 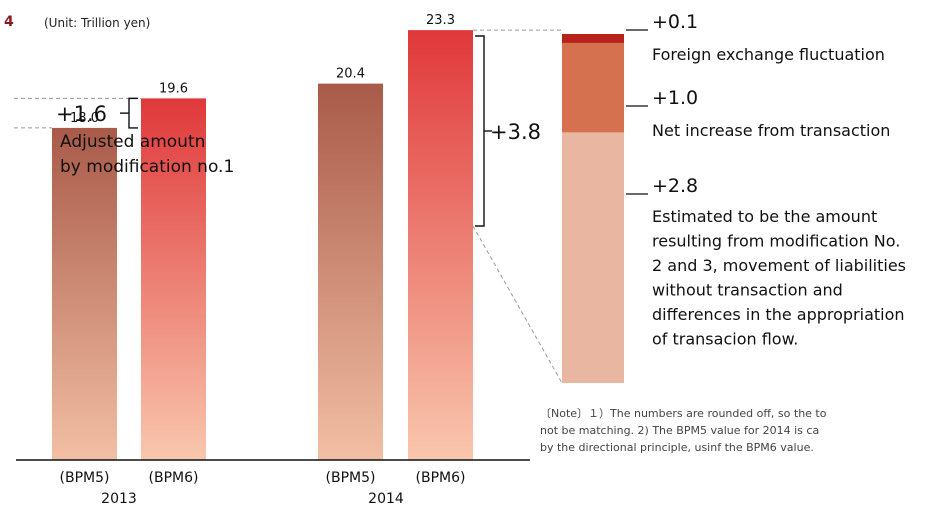 I want to click on bar-value-label: 19.6, so click(x=173, y=88).